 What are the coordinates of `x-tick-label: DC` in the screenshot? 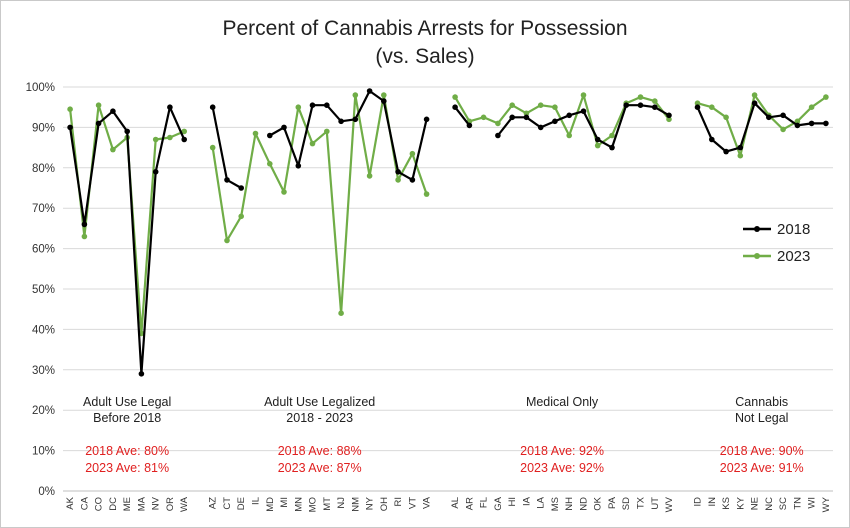 It's located at (113, 504).